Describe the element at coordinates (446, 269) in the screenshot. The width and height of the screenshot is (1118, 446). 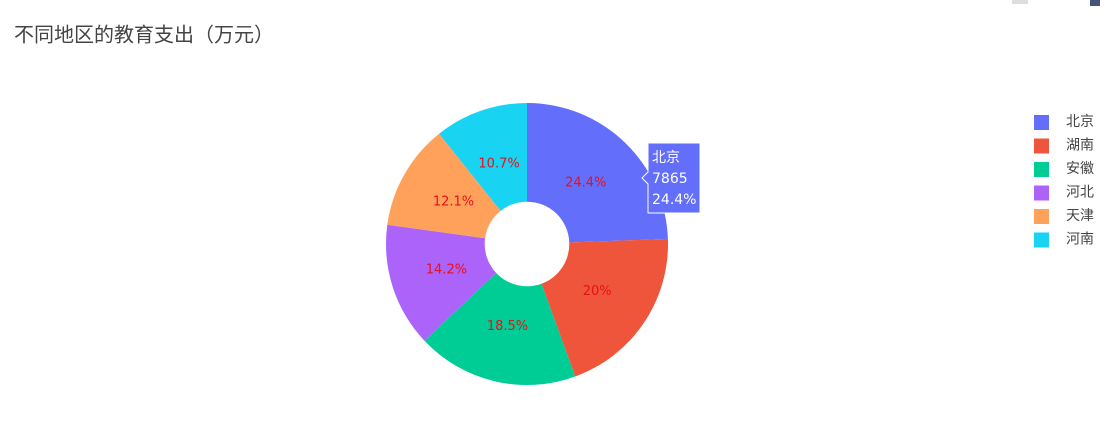
I see `slice-label: 14.2%` at that location.